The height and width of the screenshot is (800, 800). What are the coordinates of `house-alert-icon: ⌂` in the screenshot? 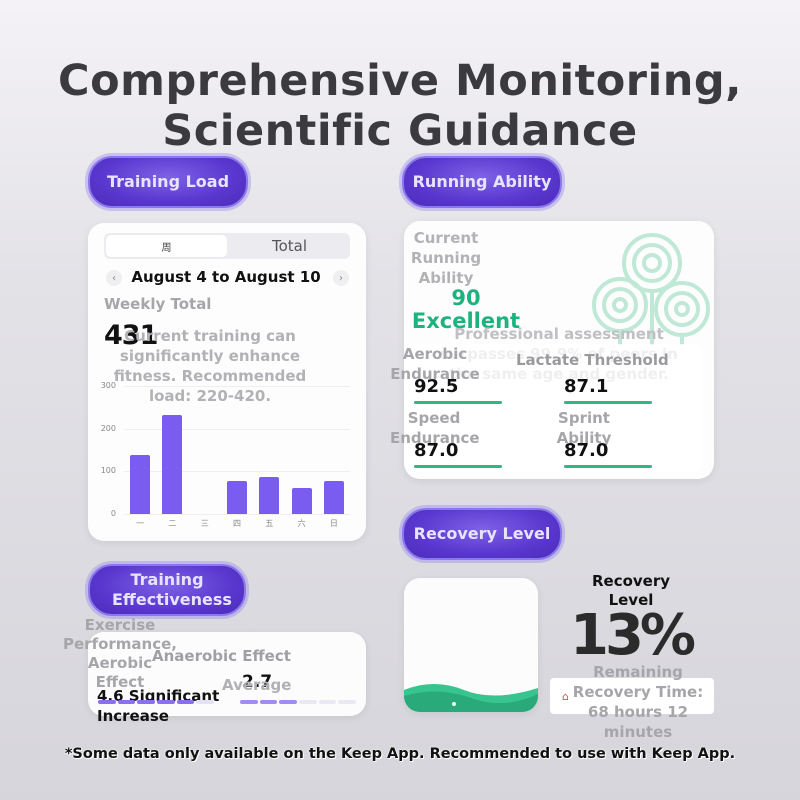 It's located at (565, 696).